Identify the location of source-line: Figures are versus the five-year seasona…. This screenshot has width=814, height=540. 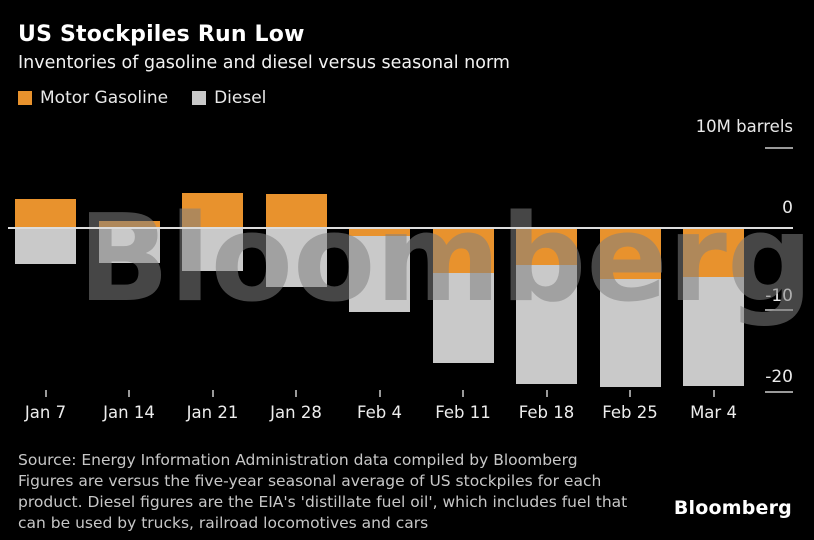
(310, 481).